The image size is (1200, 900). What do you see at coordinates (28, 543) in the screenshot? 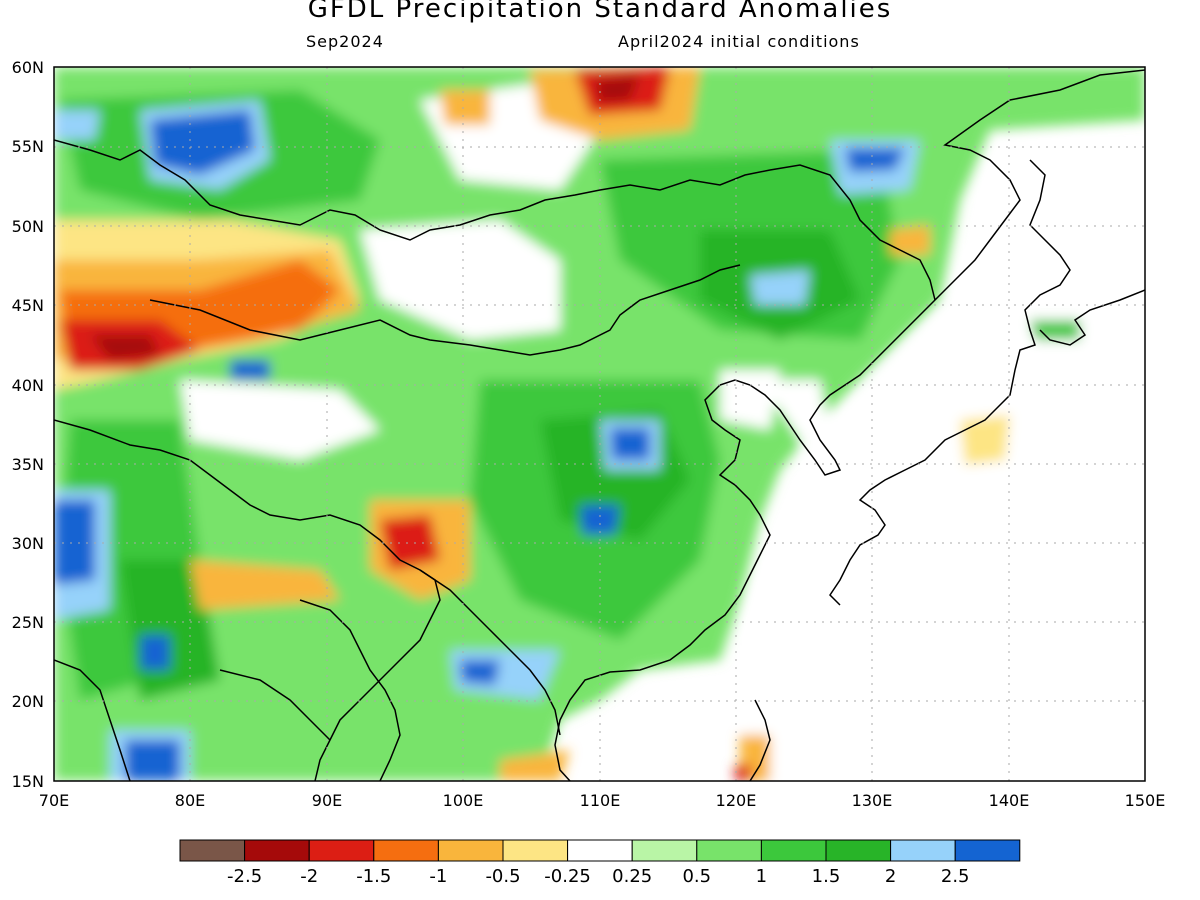
I see `lat-label: 30N` at bounding box center [28, 543].